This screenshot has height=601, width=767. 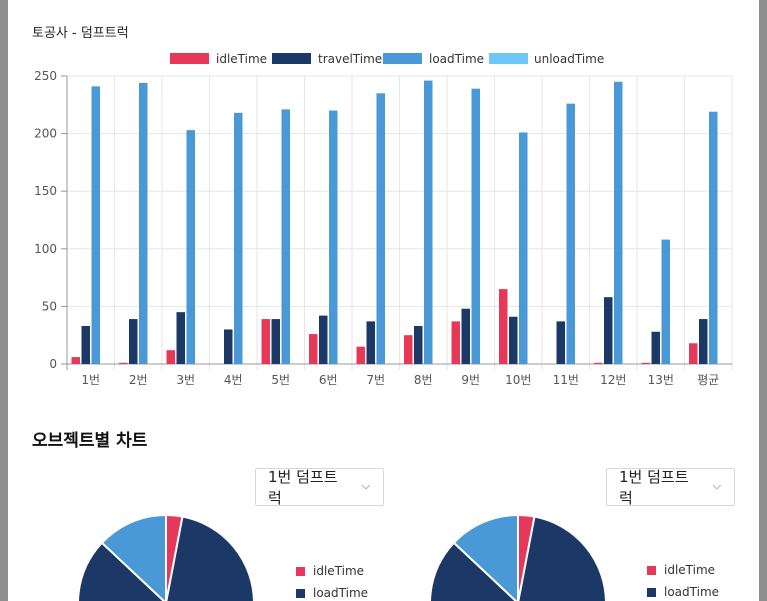 I want to click on x-tick-label: 2번, so click(x=138, y=380).